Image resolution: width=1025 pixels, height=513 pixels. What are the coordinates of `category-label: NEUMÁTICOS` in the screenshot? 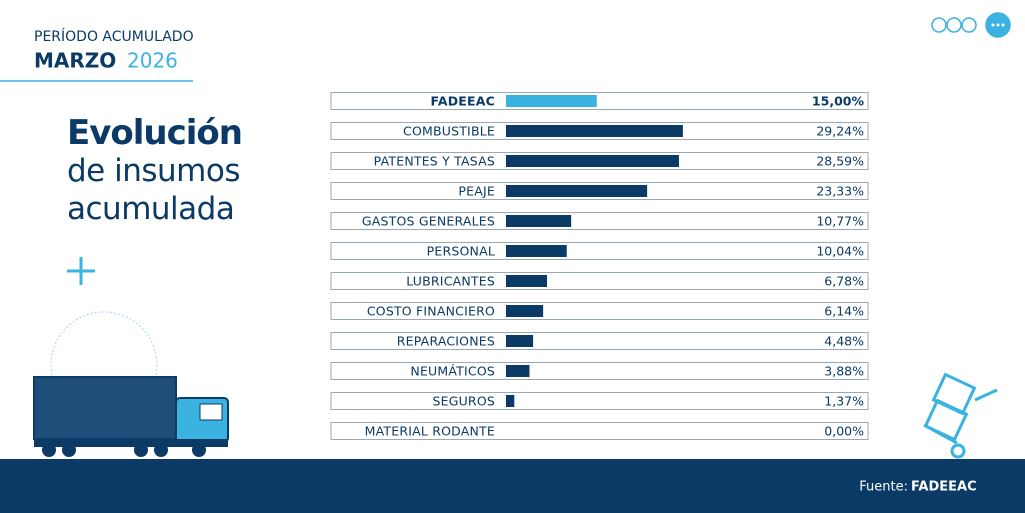 It's located at (452, 371).